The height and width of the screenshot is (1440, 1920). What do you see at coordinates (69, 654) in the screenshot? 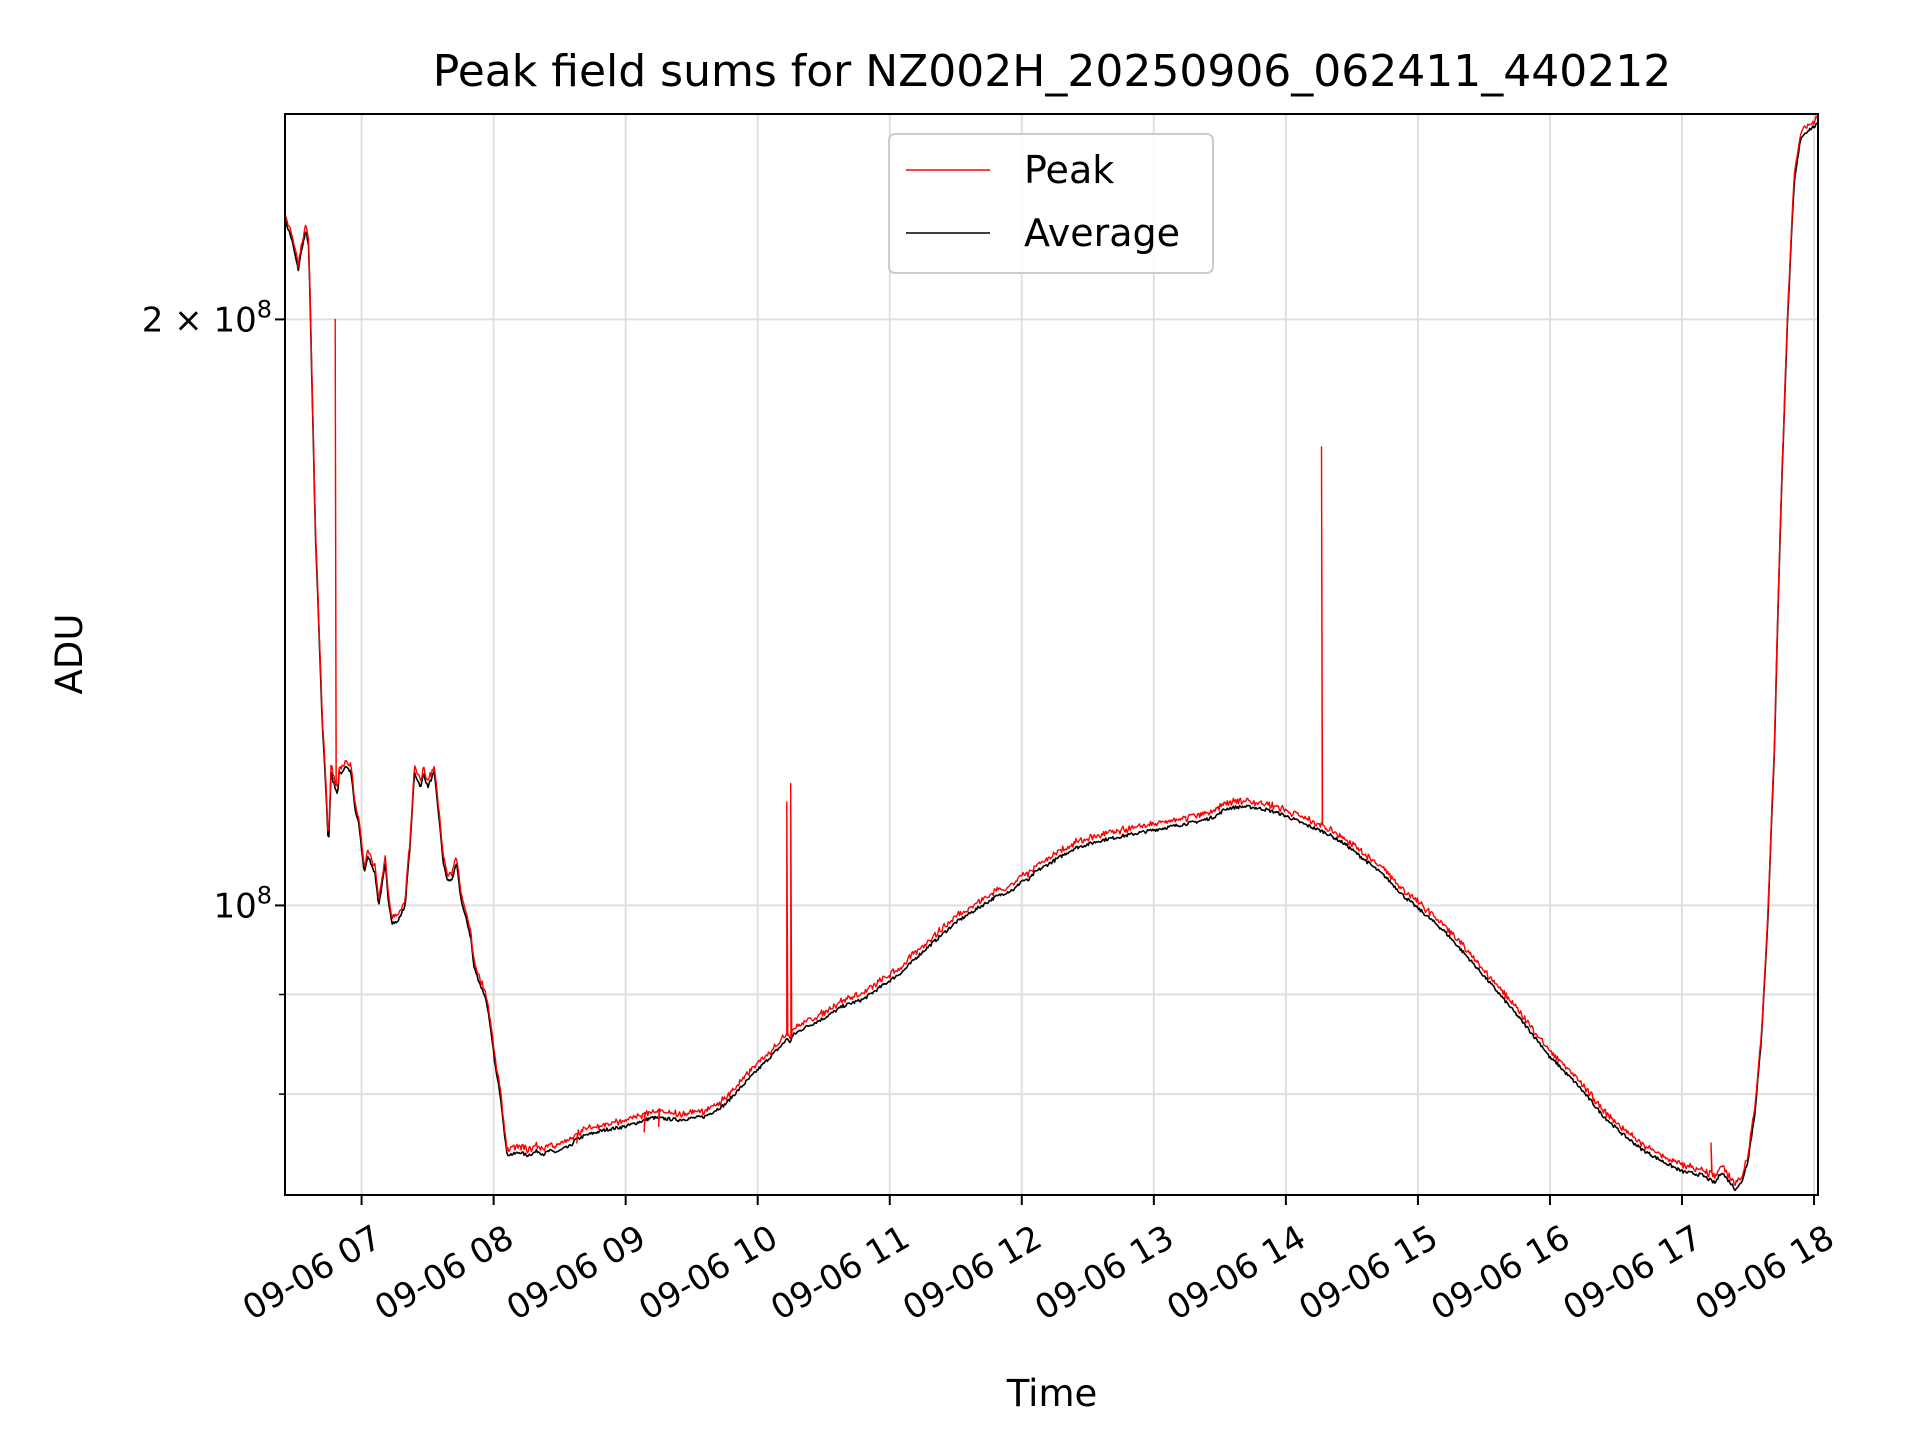
I see `y-axis-label: ADU` at bounding box center [69, 654].